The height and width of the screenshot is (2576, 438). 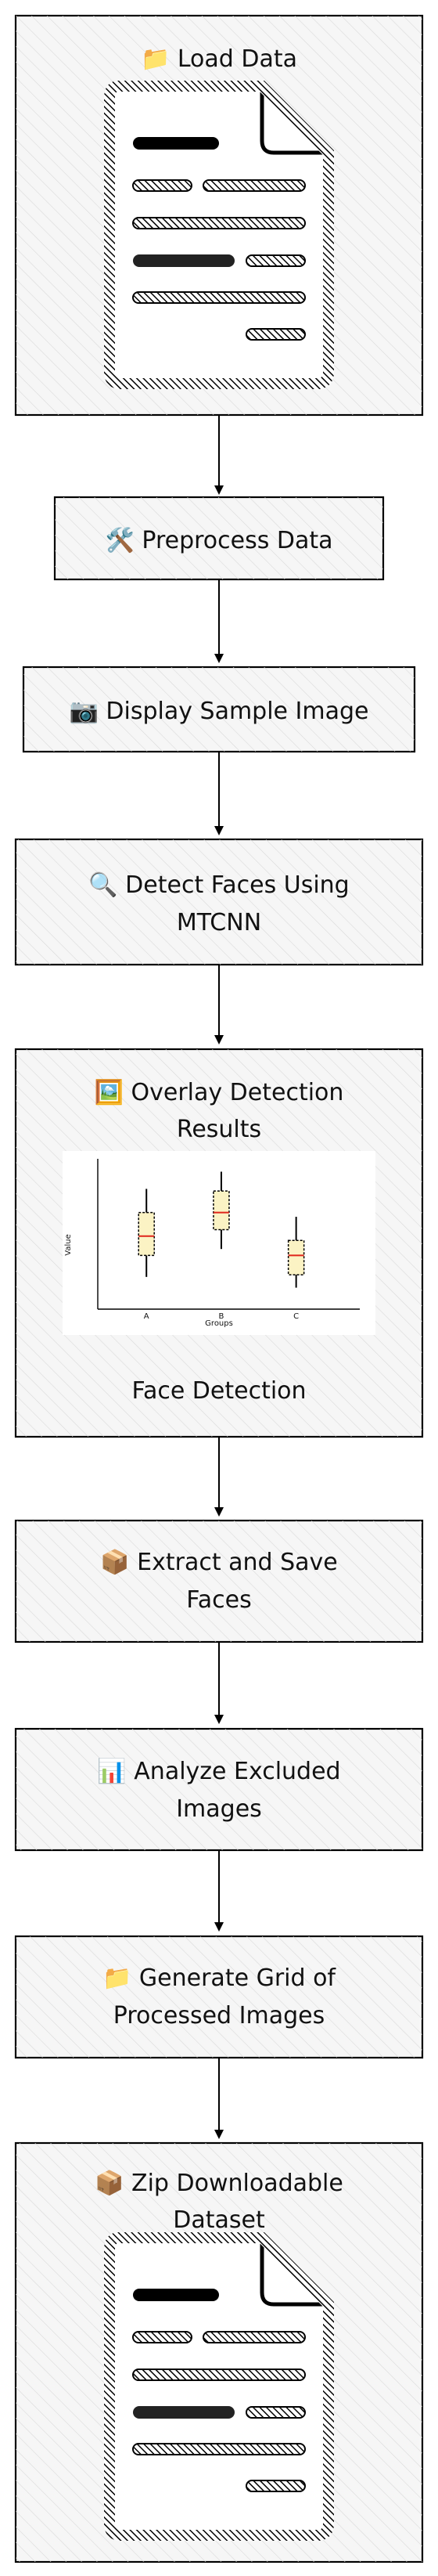 I want to click on node-load-data-label: 📁 Load Data, so click(x=219, y=59).